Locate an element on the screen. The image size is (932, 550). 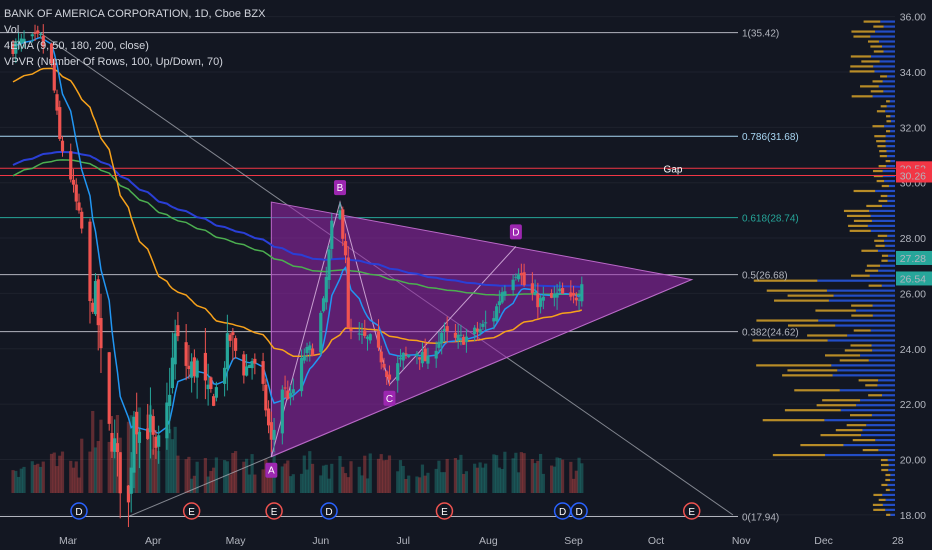
vpvr-indicator-label: VPVR (Number Of Rows, 100, Up/Down, 70) is located at coordinates (113, 62).